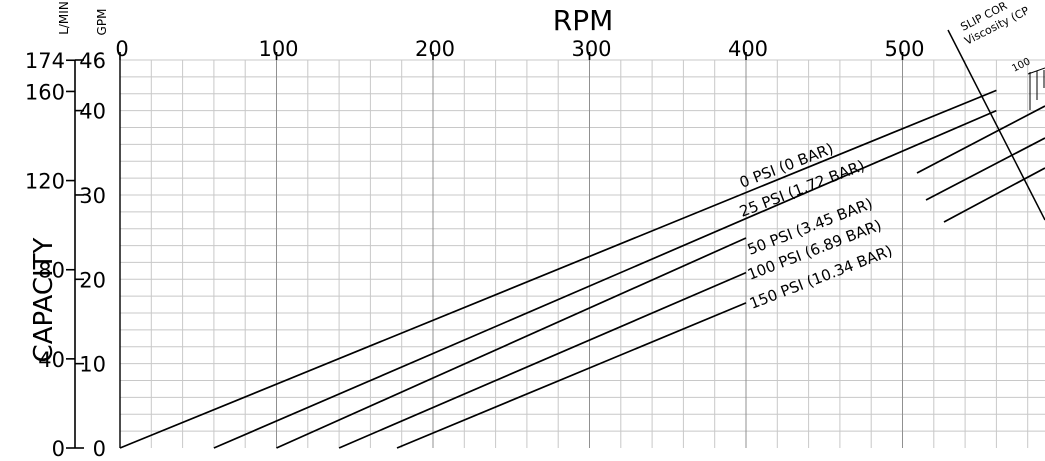 The width and height of the screenshot is (1045, 461). What do you see at coordinates (51, 271) in the screenshot?
I see `lmin-tick-label: 80` at bounding box center [51, 271].